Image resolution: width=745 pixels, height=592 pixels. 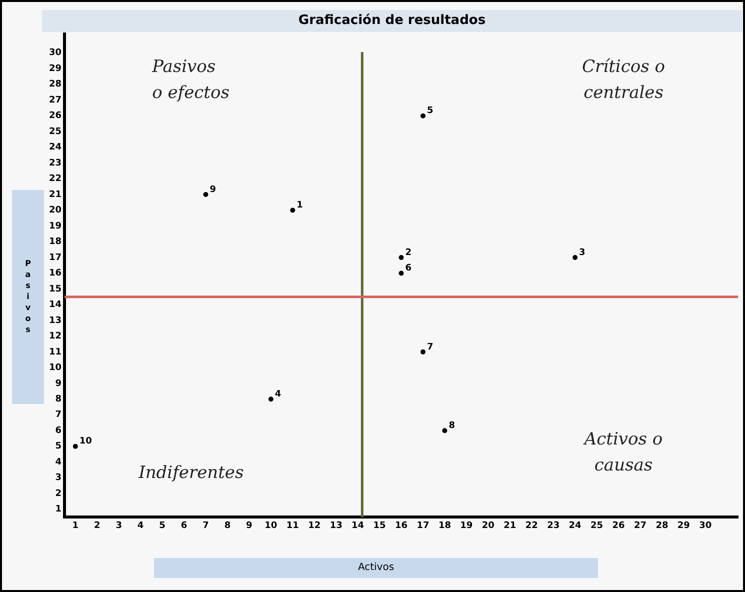 What do you see at coordinates (227, 525) in the screenshot?
I see `x-tick-label: 8` at bounding box center [227, 525].